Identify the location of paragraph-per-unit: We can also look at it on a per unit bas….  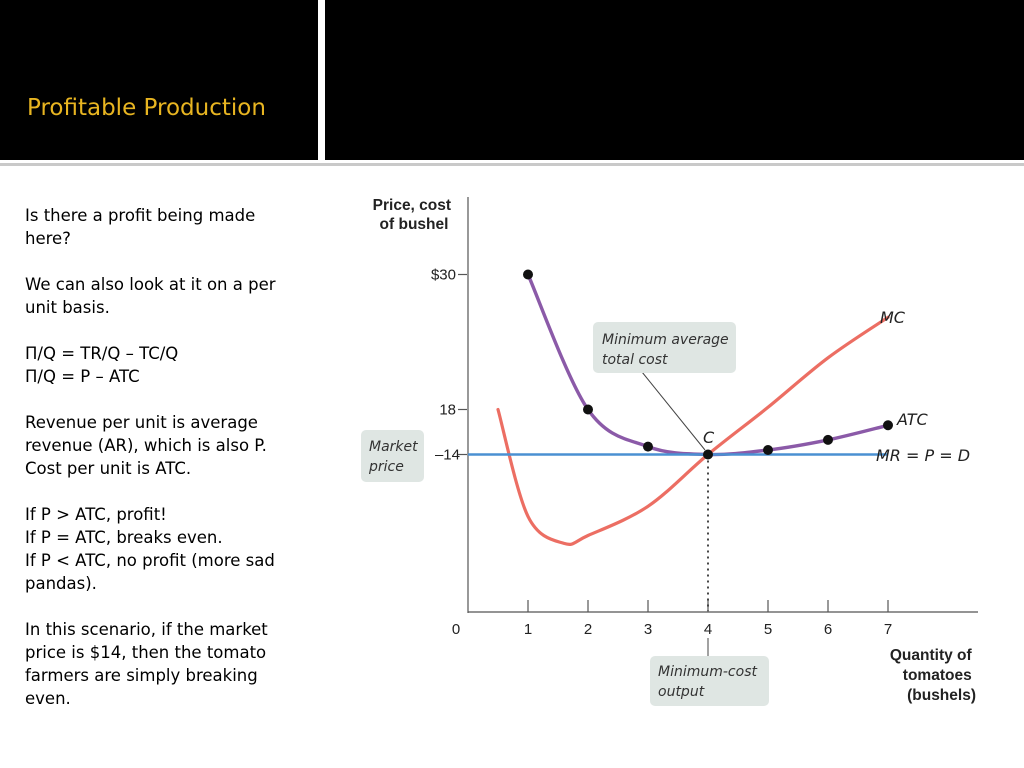
(160, 296).